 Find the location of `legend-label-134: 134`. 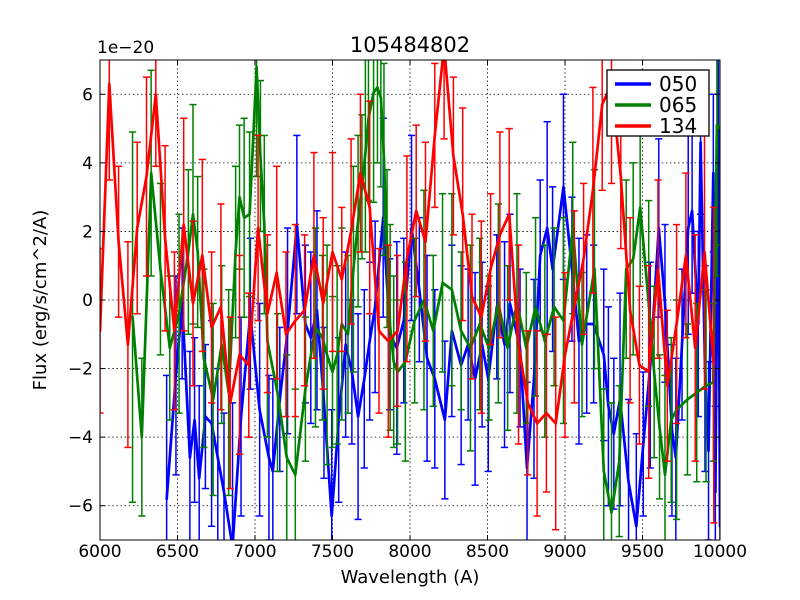

legend-label-134: 134 is located at coordinates (678, 126).